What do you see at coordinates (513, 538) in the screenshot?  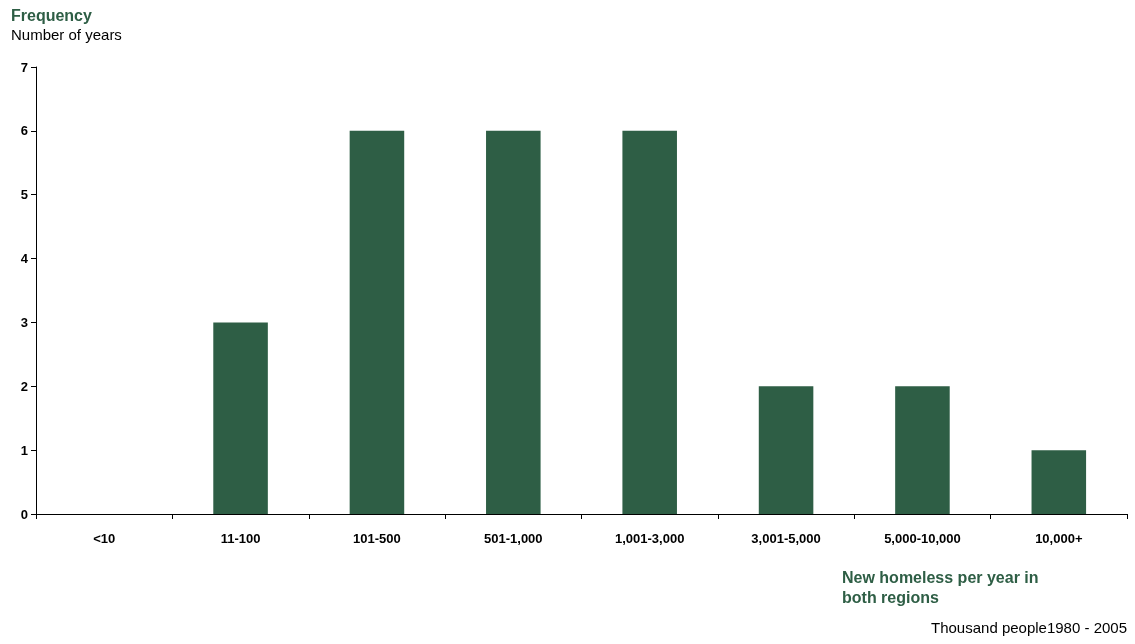 I see `x-tick-label: 501-1,000` at bounding box center [513, 538].